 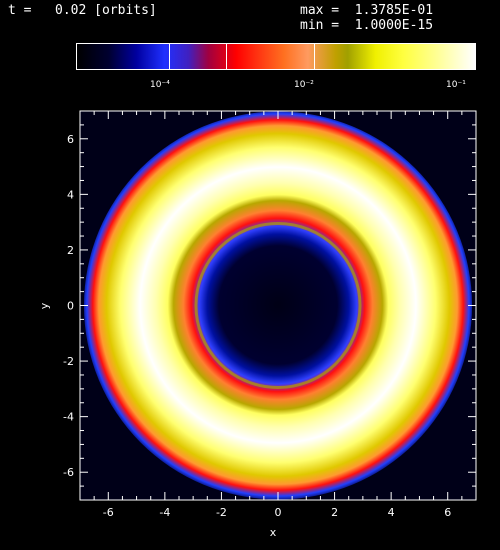 I want to click on y-tick-label: 2, so click(x=70, y=250).